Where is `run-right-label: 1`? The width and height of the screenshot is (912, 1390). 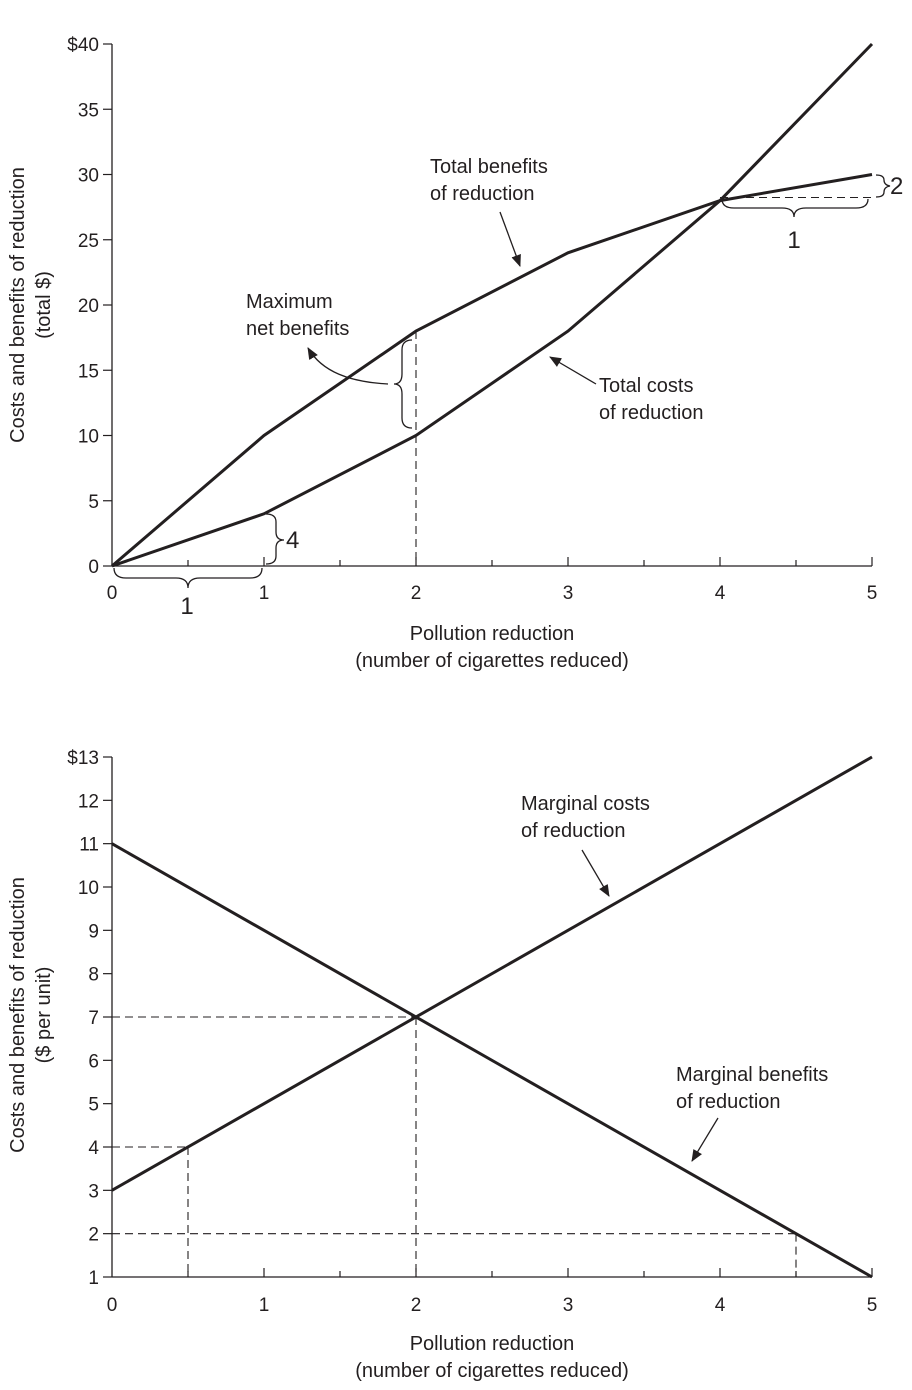
run-right-label: 1 is located at coordinates (793, 240).